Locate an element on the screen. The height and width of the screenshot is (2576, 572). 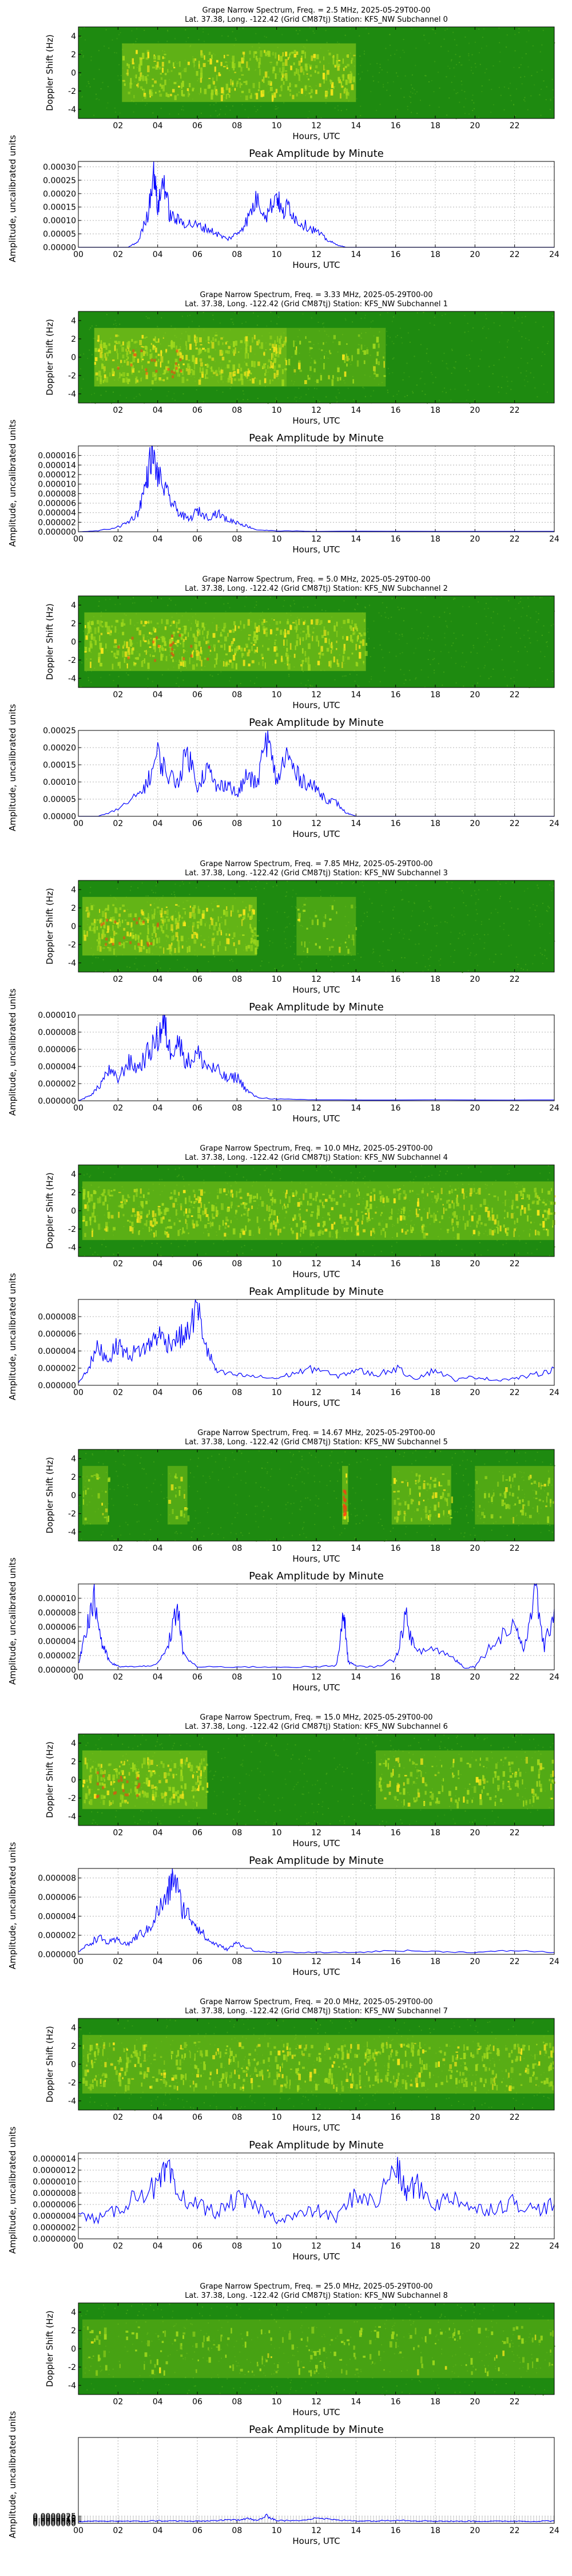
x-tick-label: 20 is located at coordinates (475, 410).